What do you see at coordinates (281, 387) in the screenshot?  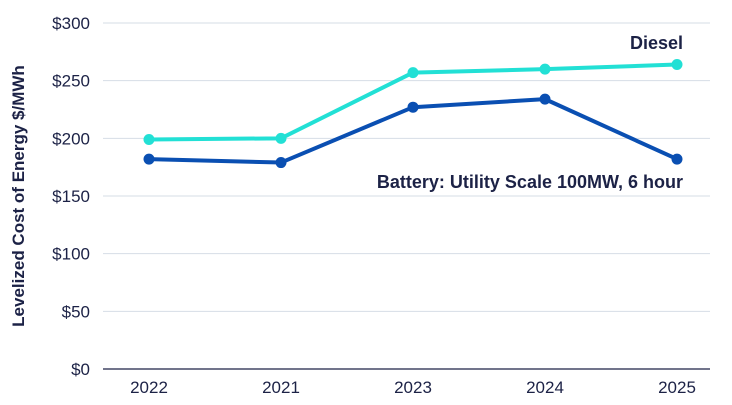 I see `x-tick-label: 2021` at bounding box center [281, 387].